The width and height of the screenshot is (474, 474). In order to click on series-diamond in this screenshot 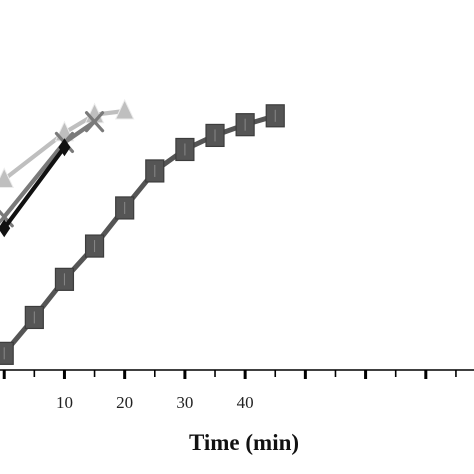, I will do `click(35, 188)`.